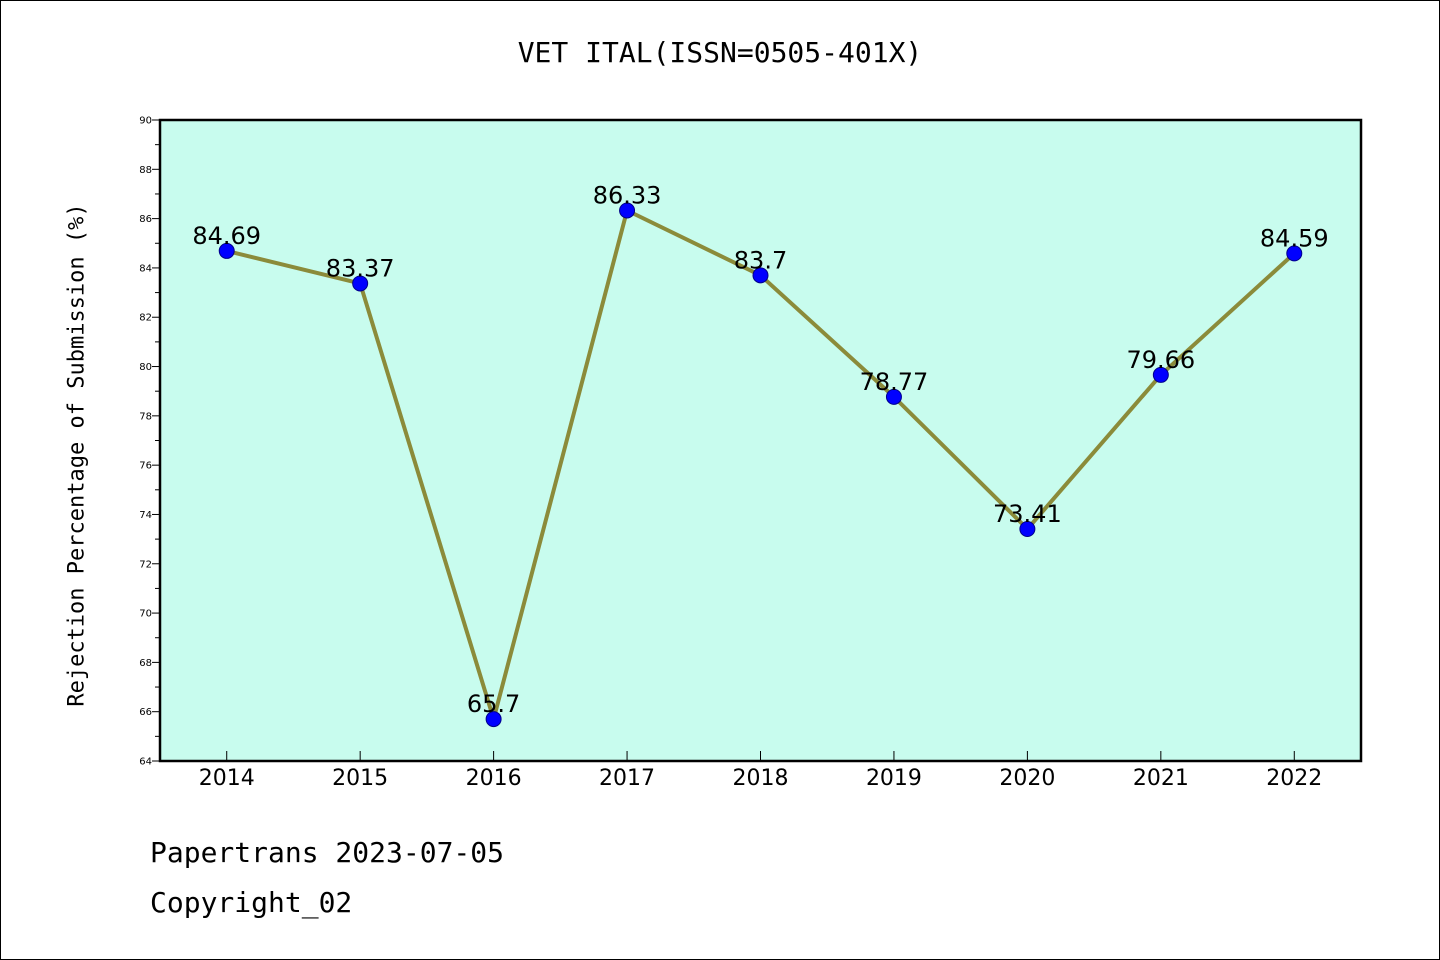 The width and height of the screenshot is (1440, 960). What do you see at coordinates (494, 778) in the screenshot?
I see `x-tick-label: 2016` at bounding box center [494, 778].